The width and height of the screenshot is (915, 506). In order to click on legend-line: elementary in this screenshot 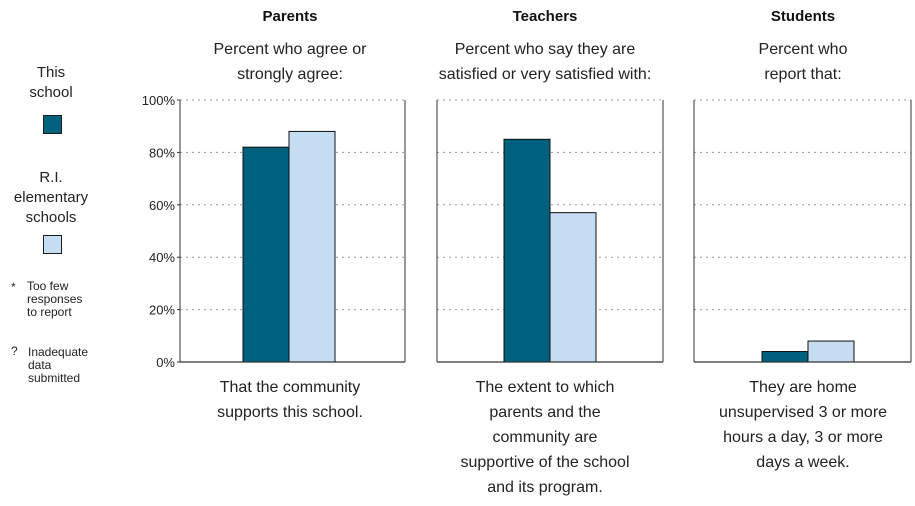, I will do `click(51, 197)`.